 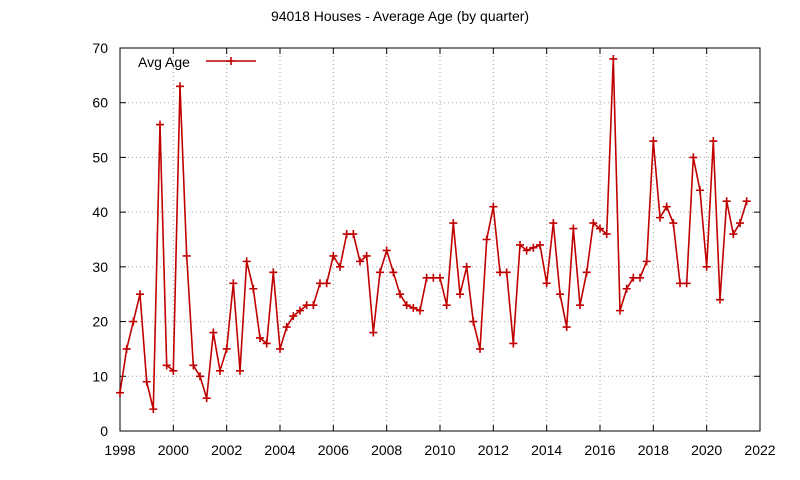 I want to click on x-tick-label: 2020, so click(x=706, y=450).